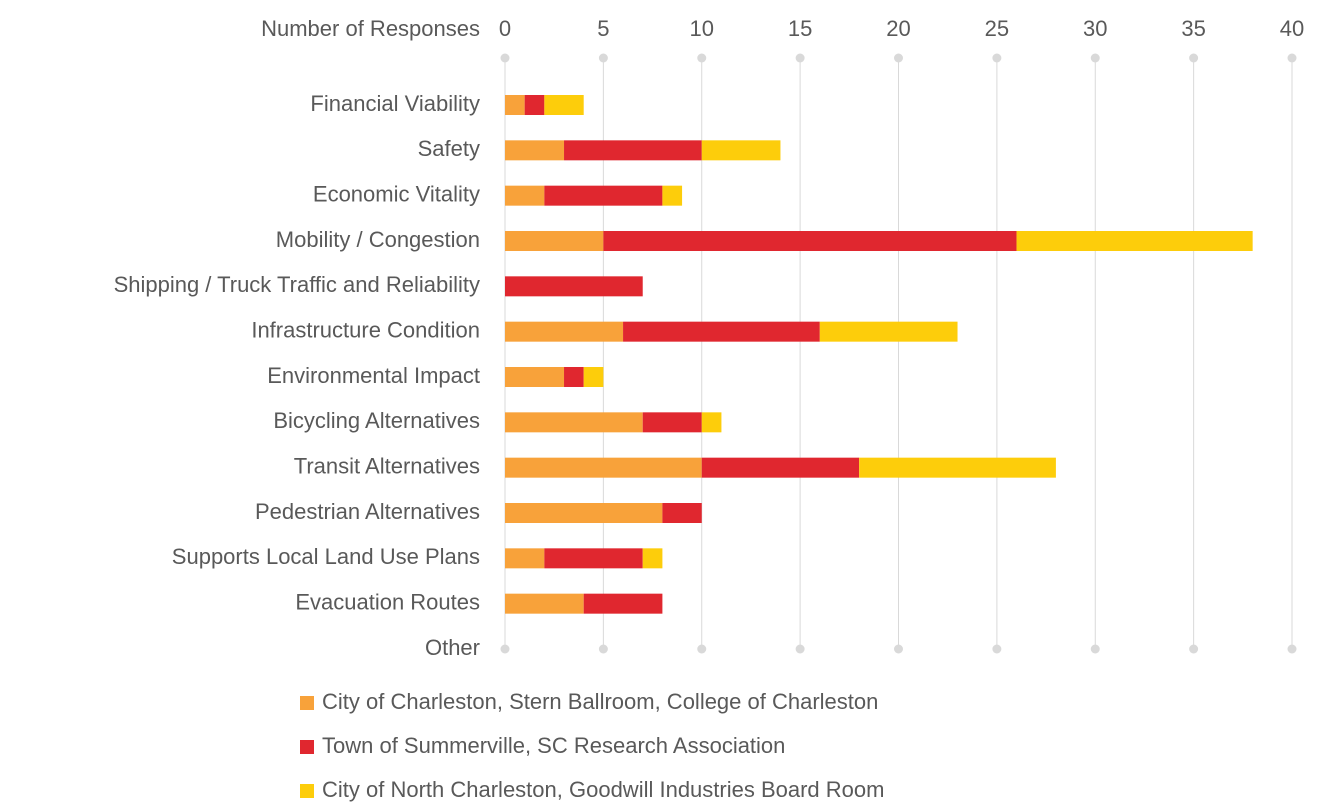 The height and width of the screenshot is (804, 1317). Describe the element at coordinates (370, 28) in the screenshot. I see `axis-title: Number of Responses` at that location.